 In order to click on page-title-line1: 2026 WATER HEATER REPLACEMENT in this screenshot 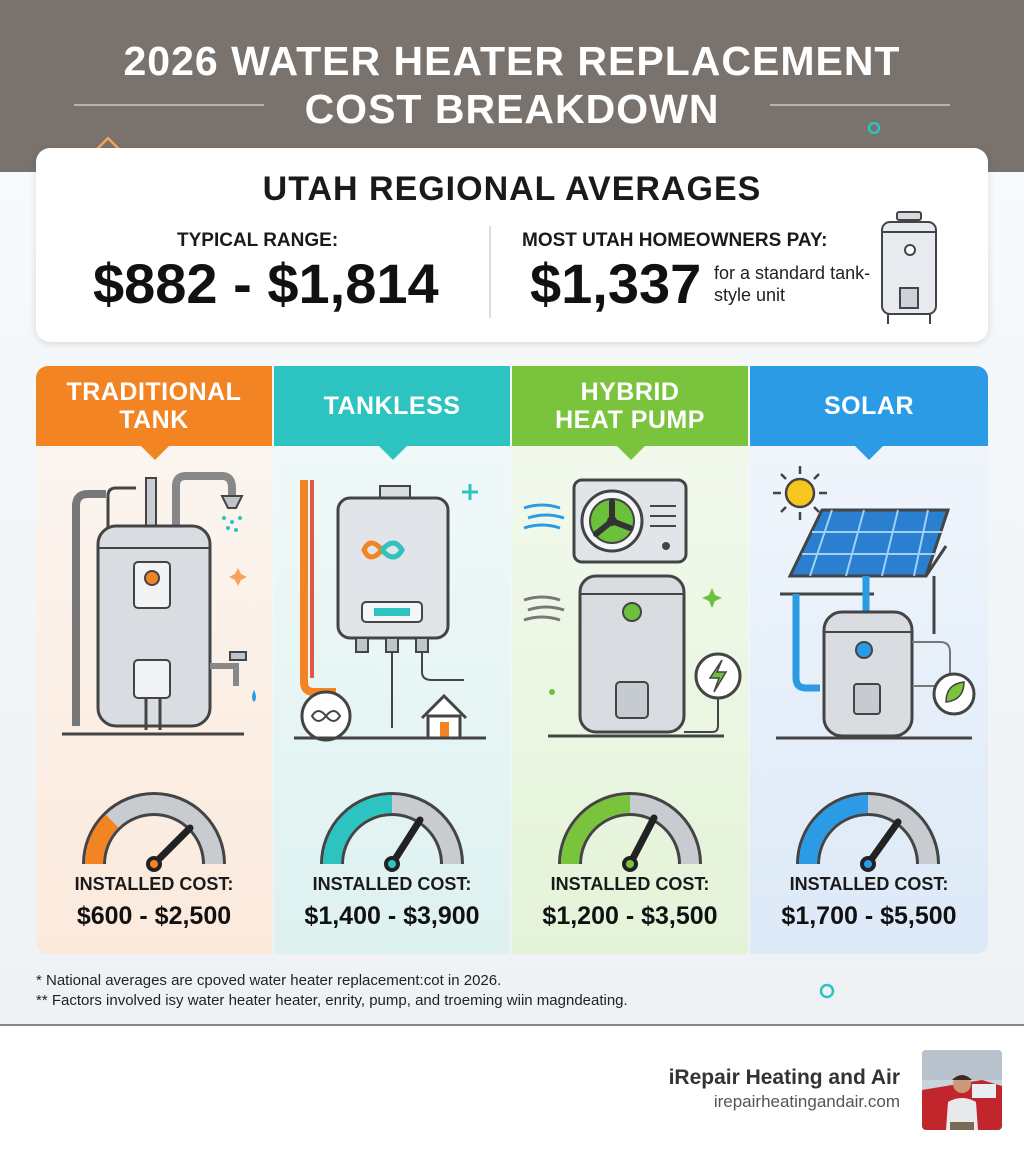, I will do `click(512, 61)`.